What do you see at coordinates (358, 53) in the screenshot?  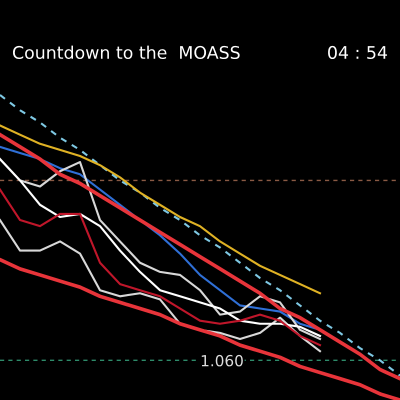 I see `text: 04 : 54` at bounding box center [358, 53].